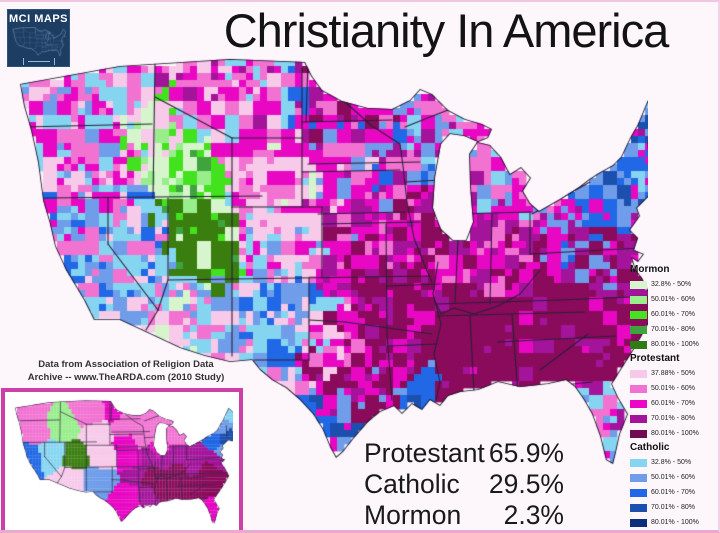  Describe the element at coordinates (650, 269) in the screenshot. I see `legend-section-title: Mormon` at that location.